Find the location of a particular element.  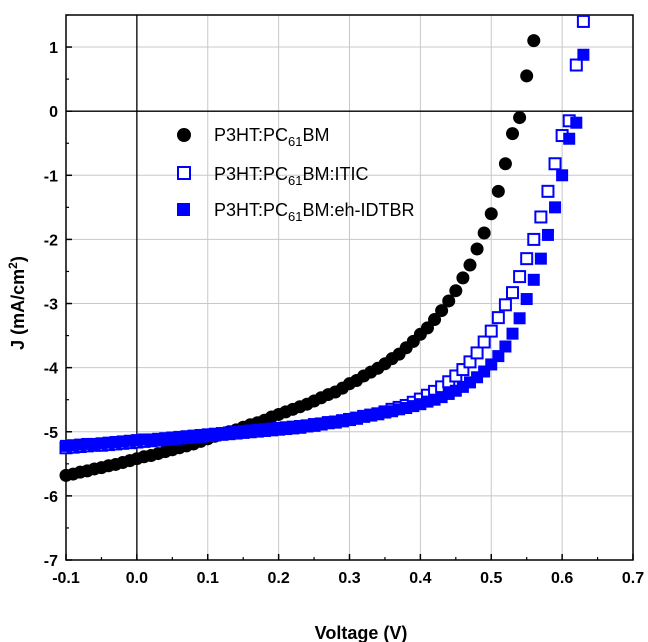

y-tick-label: -3 is located at coordinates (51, 305).